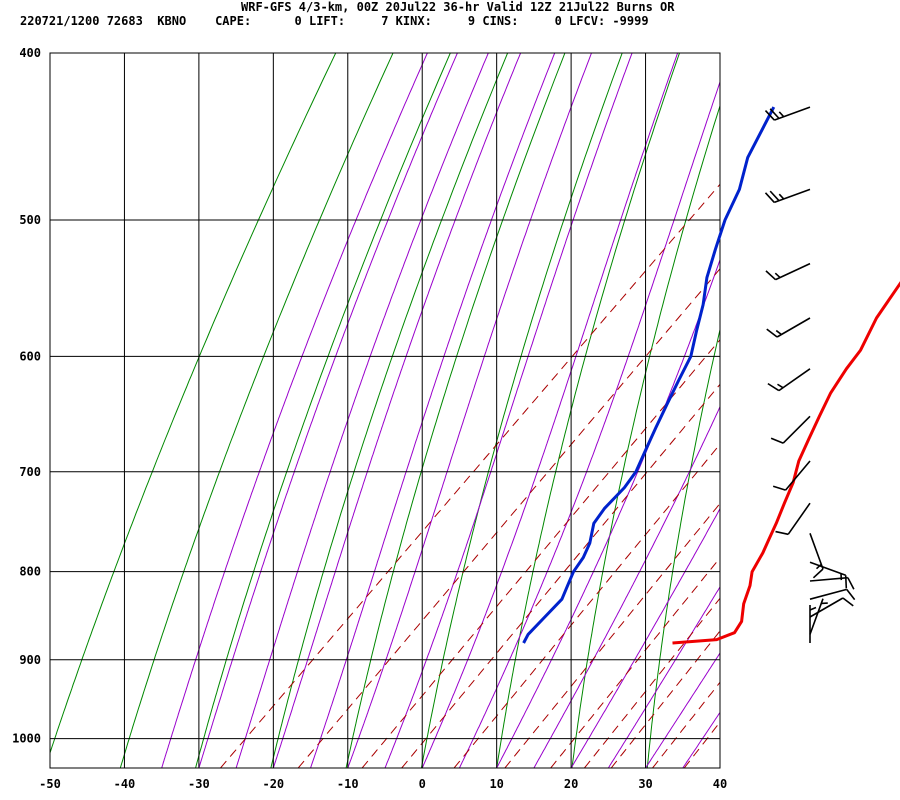  Describe the element at coordinates (30, 220) in the screenshot. I see `y-tick-label: 500` at that location.